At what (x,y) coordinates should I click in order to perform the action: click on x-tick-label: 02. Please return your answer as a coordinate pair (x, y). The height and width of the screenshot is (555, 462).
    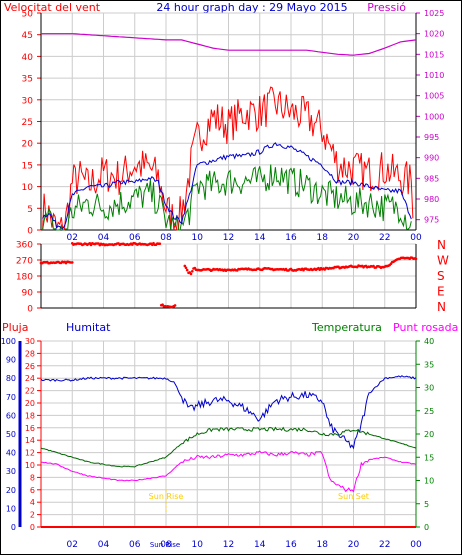
    Looking at the image, I should click on (72, 545).